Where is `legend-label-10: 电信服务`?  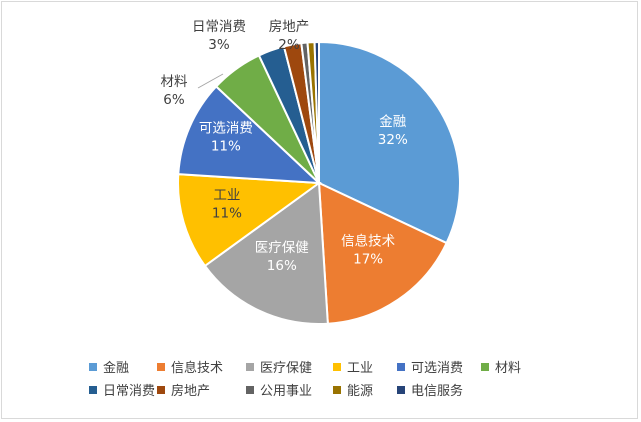
legend-label-10: 电信服务 is located at coordinates (437, 391).